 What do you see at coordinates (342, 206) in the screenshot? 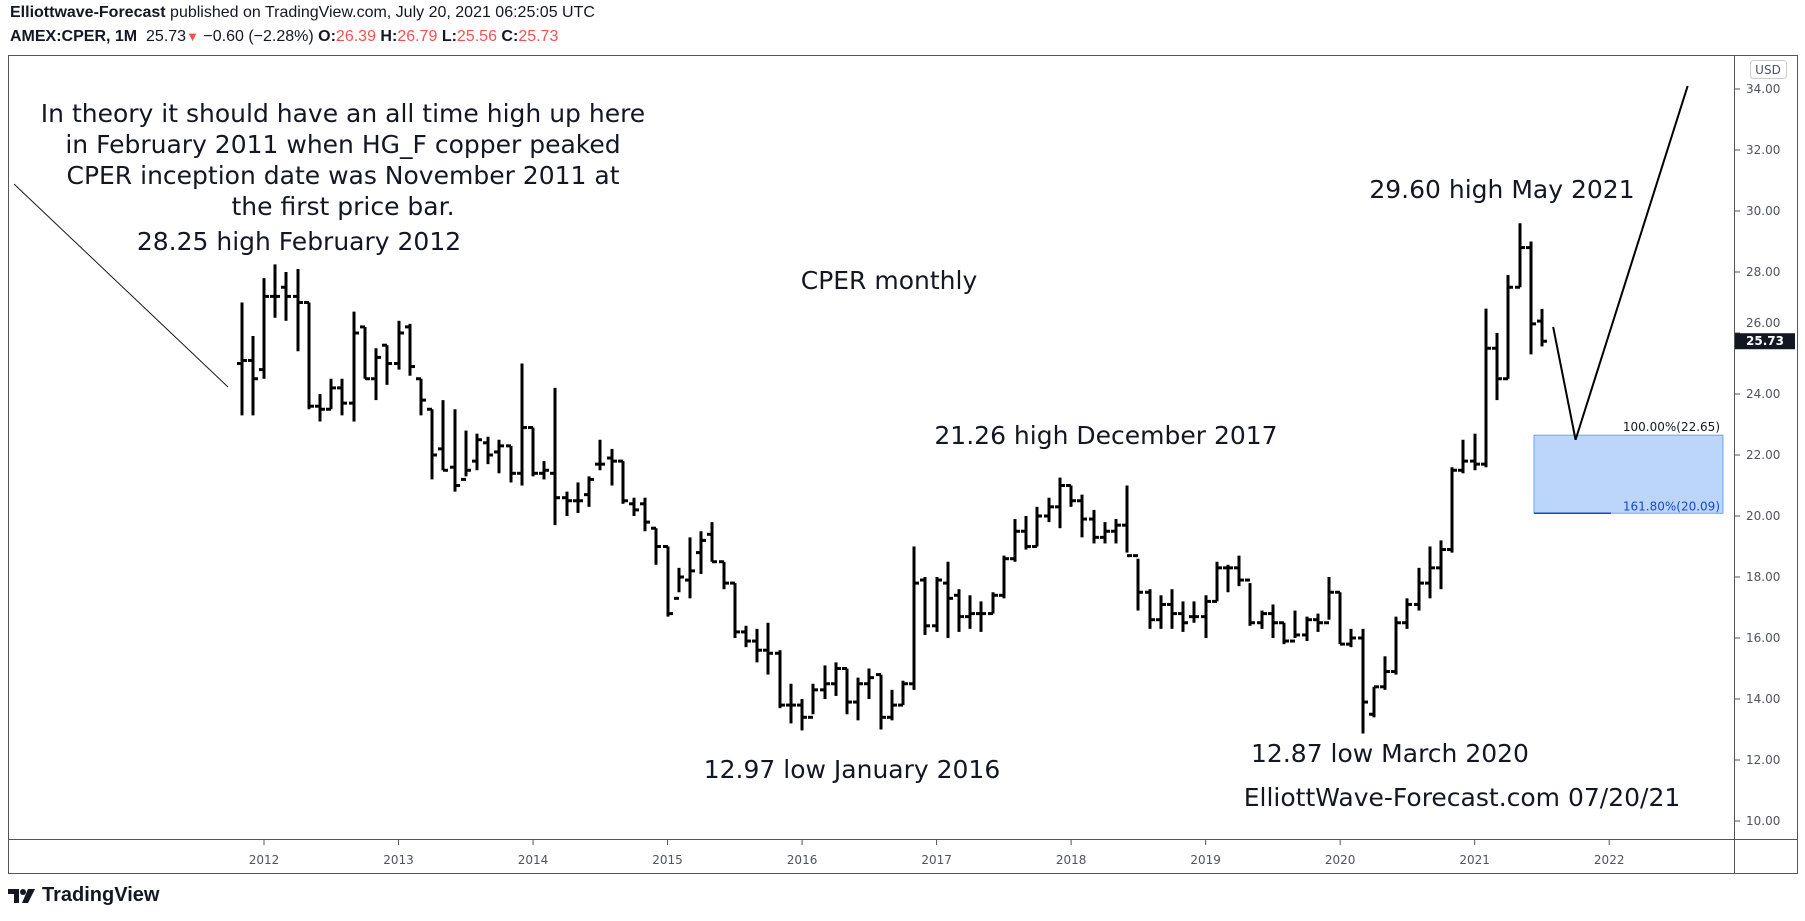
I see `annotation-theory-line: the first price bar.` at bounding box center [342, 206].